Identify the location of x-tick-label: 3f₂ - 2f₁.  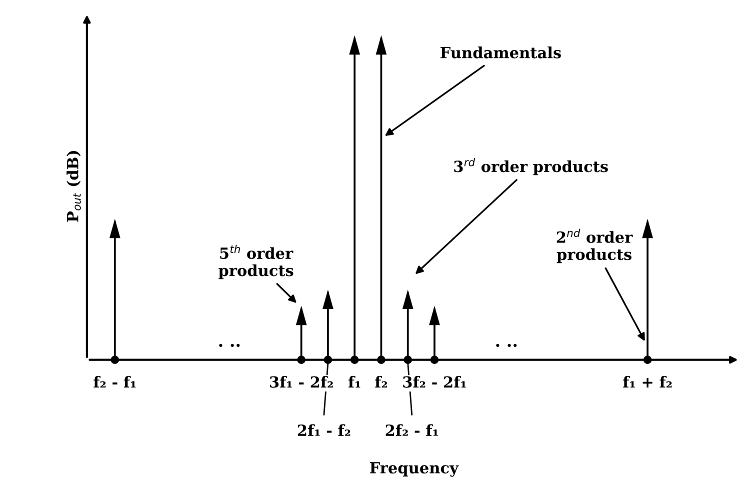
(434, 382).